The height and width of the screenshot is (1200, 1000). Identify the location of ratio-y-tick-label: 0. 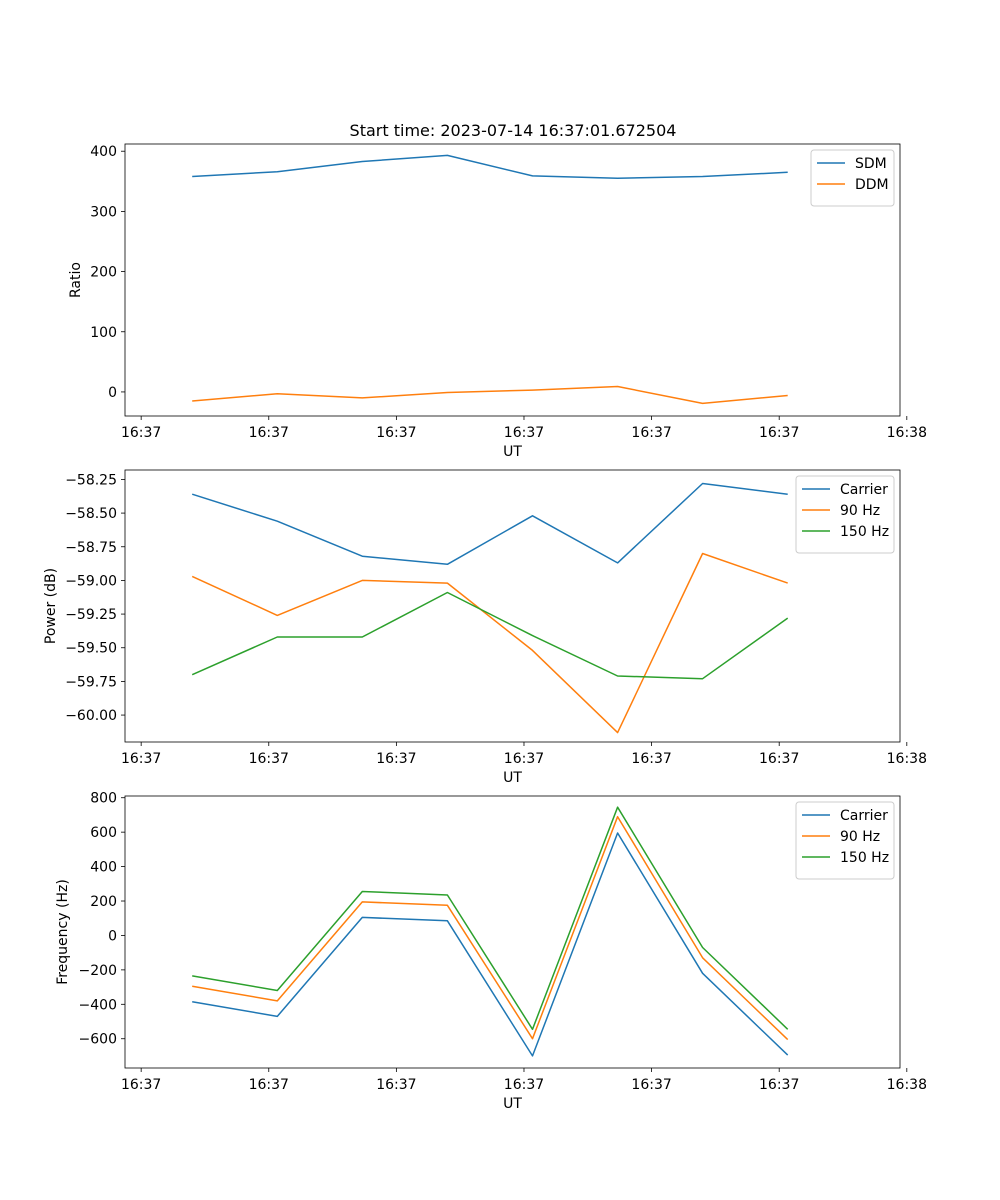
(112, 393).